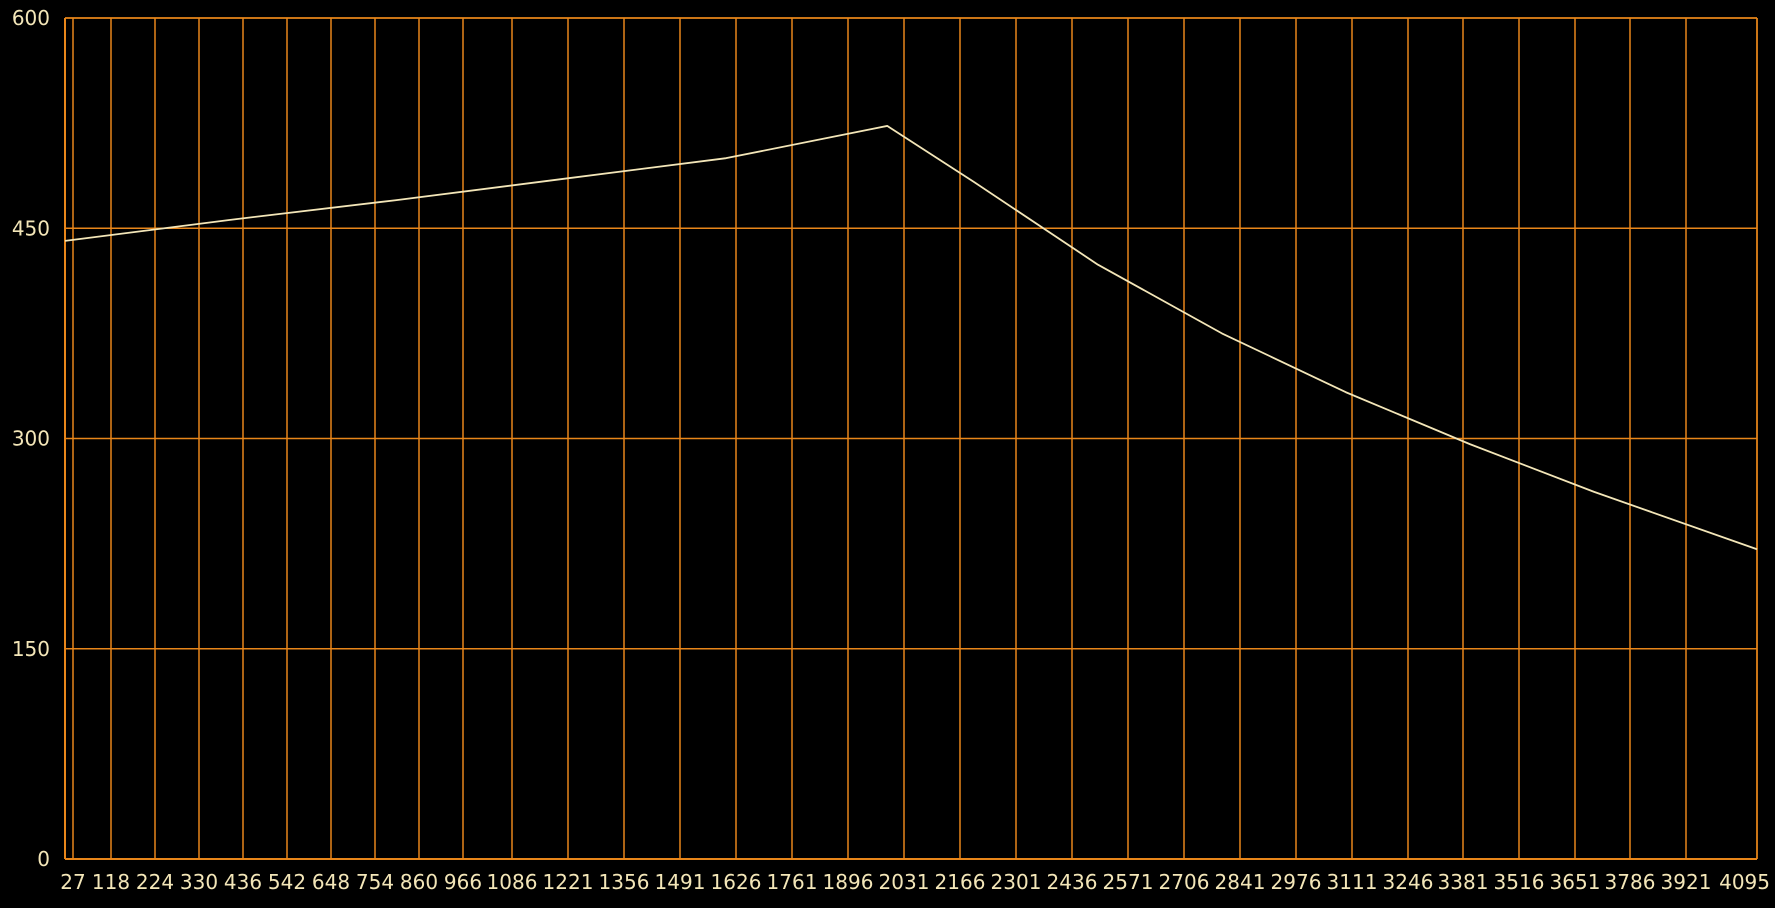  What do you see at coordinates (568, 882) in the screenshot?
I see `x-tick-label: 1221` at bounding box center [568, 882].